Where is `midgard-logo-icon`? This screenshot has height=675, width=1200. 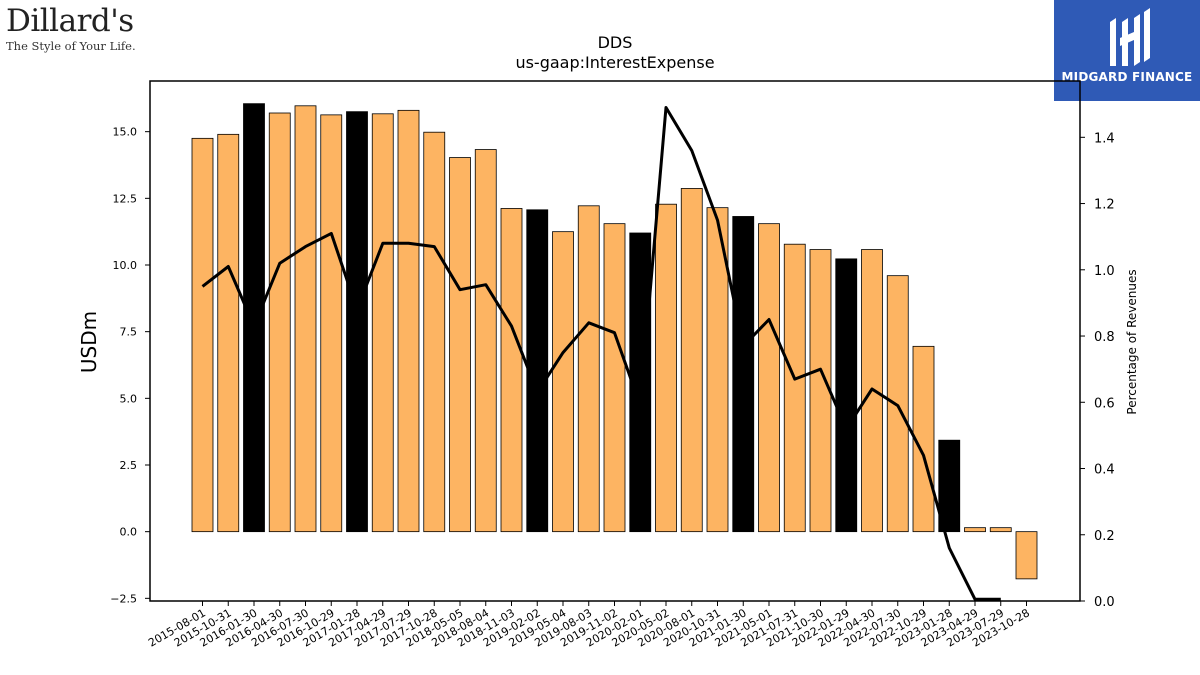 midgard-logo-icon is located at coordinates (1130, 37).